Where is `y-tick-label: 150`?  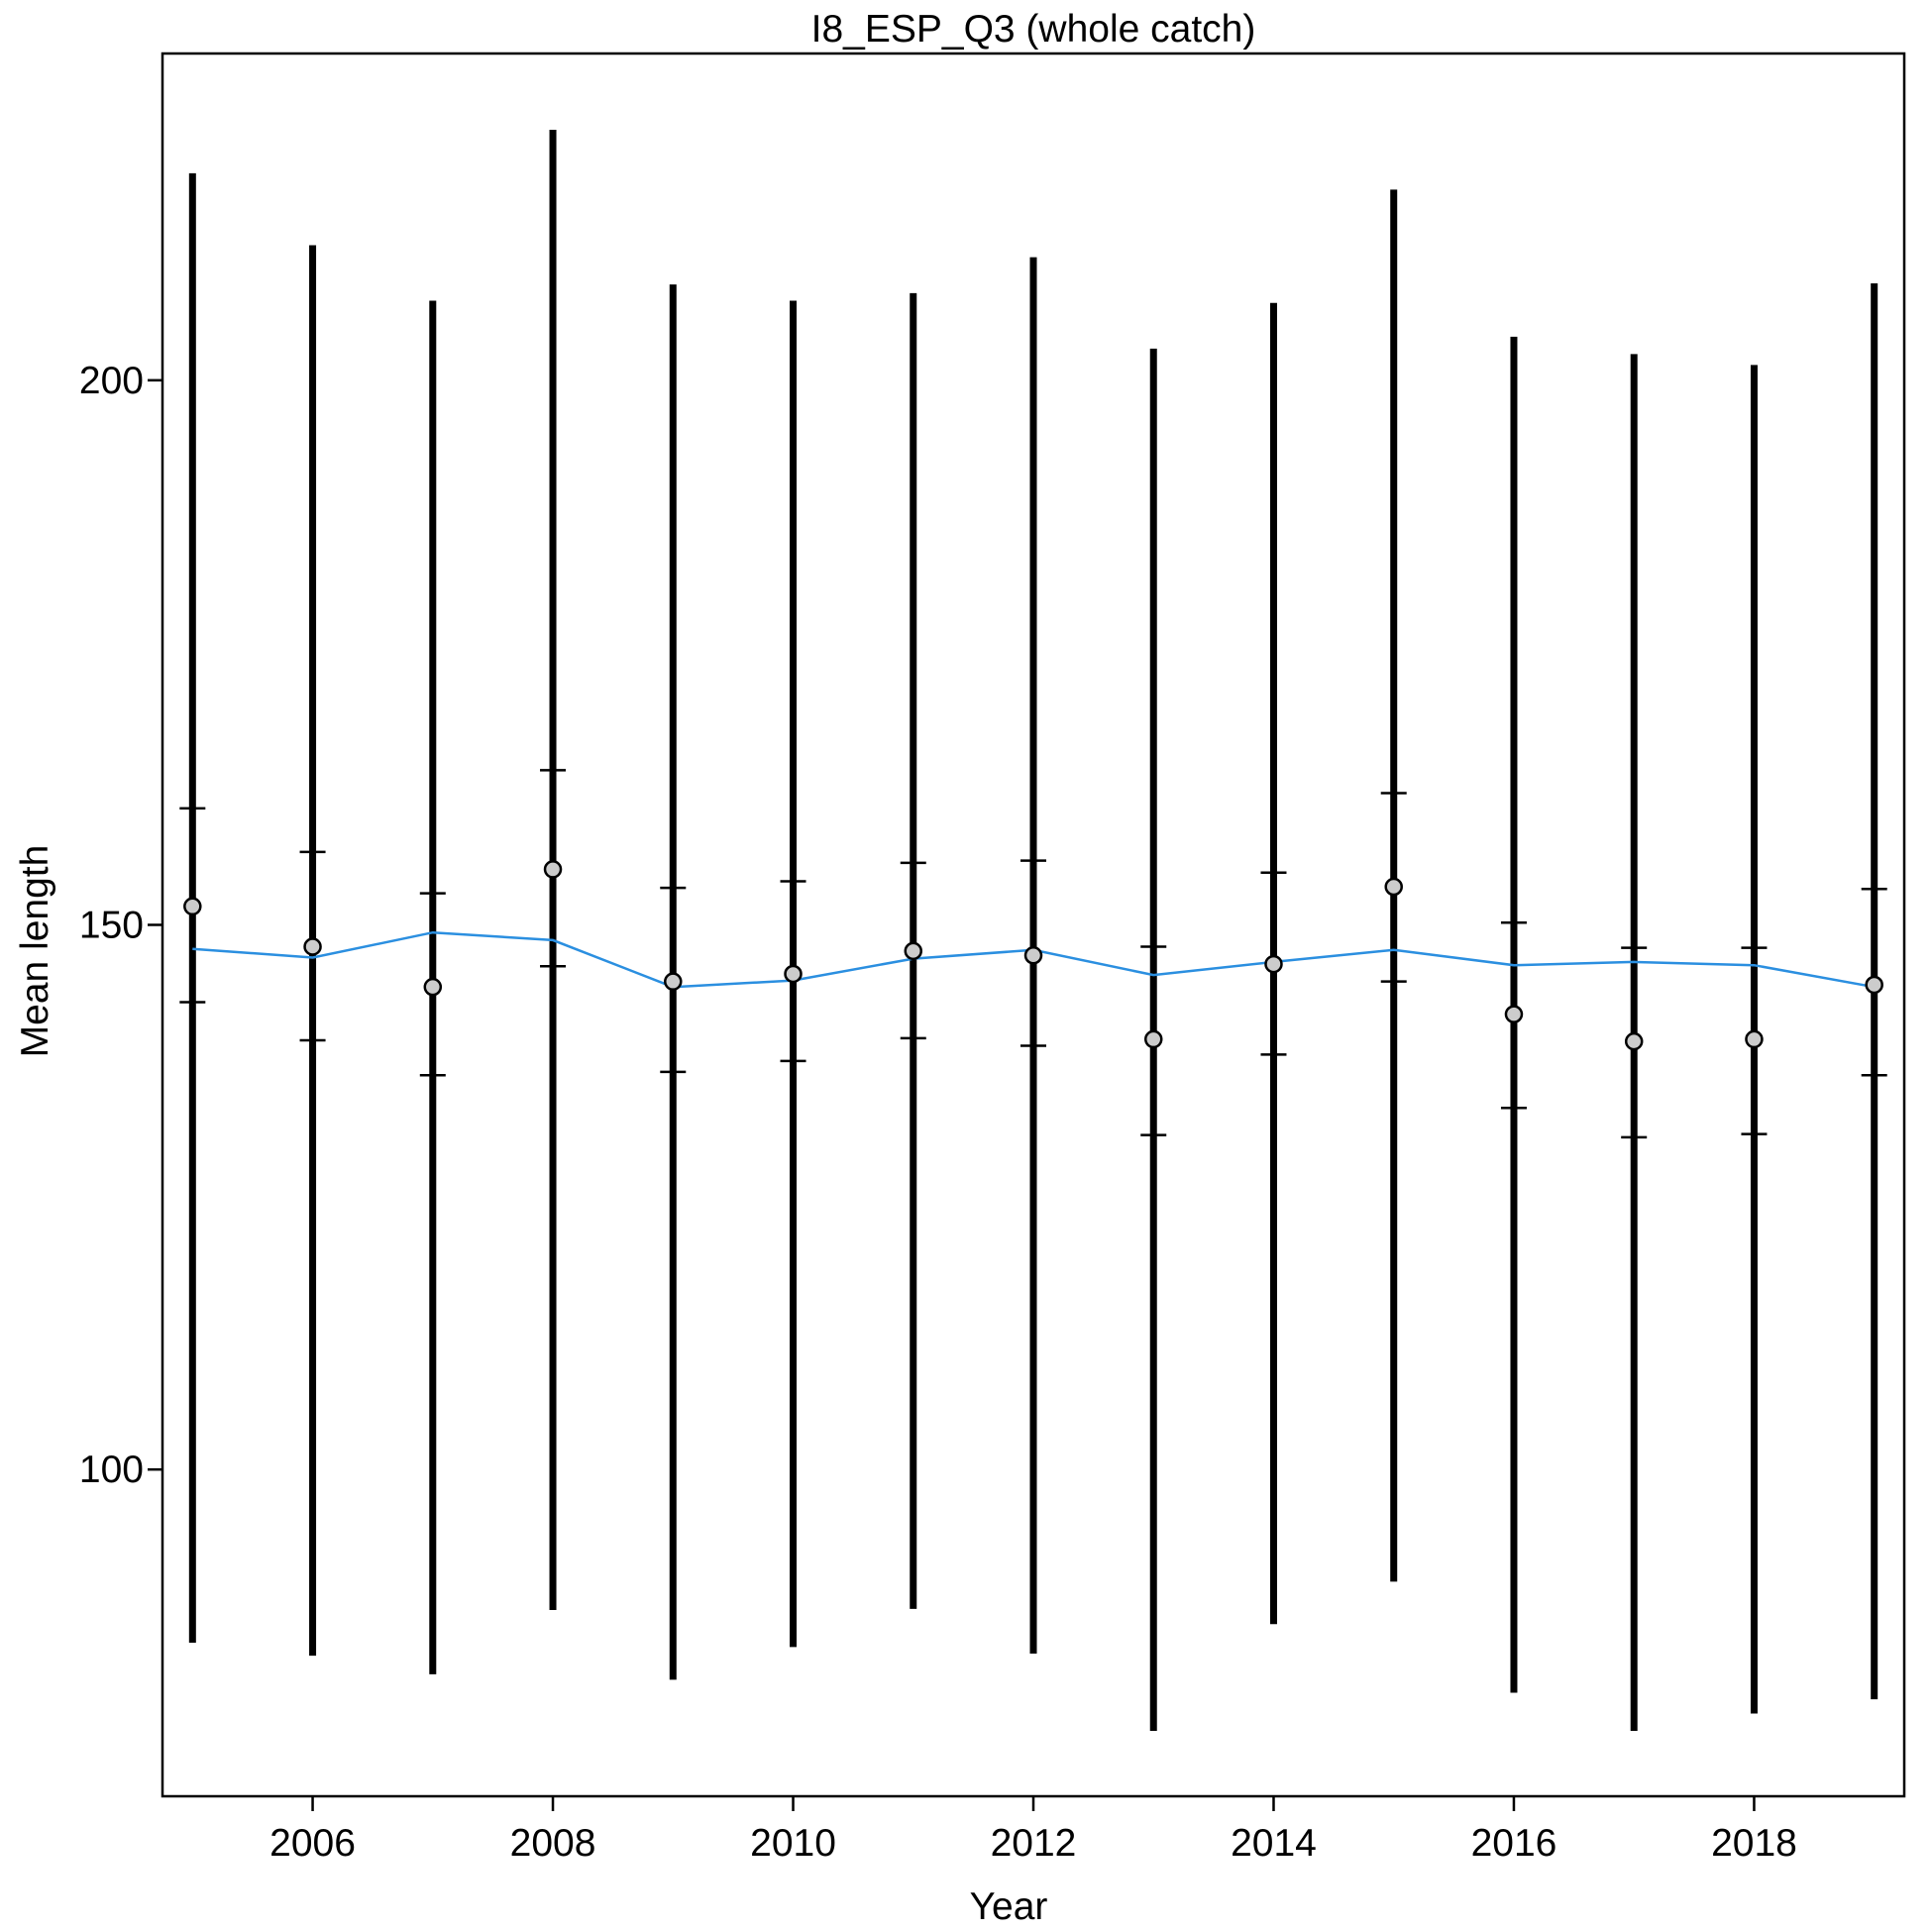
y-tick-label: 150 is located at coordinates (112, 926).